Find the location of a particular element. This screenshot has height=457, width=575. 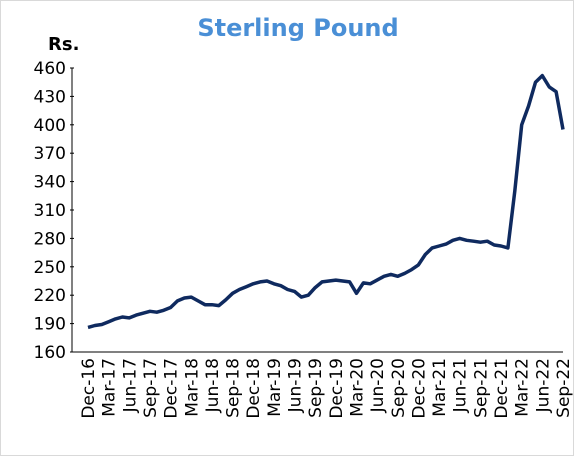

x-tick-label: Mar-18 is located at coordinates (192, 387).